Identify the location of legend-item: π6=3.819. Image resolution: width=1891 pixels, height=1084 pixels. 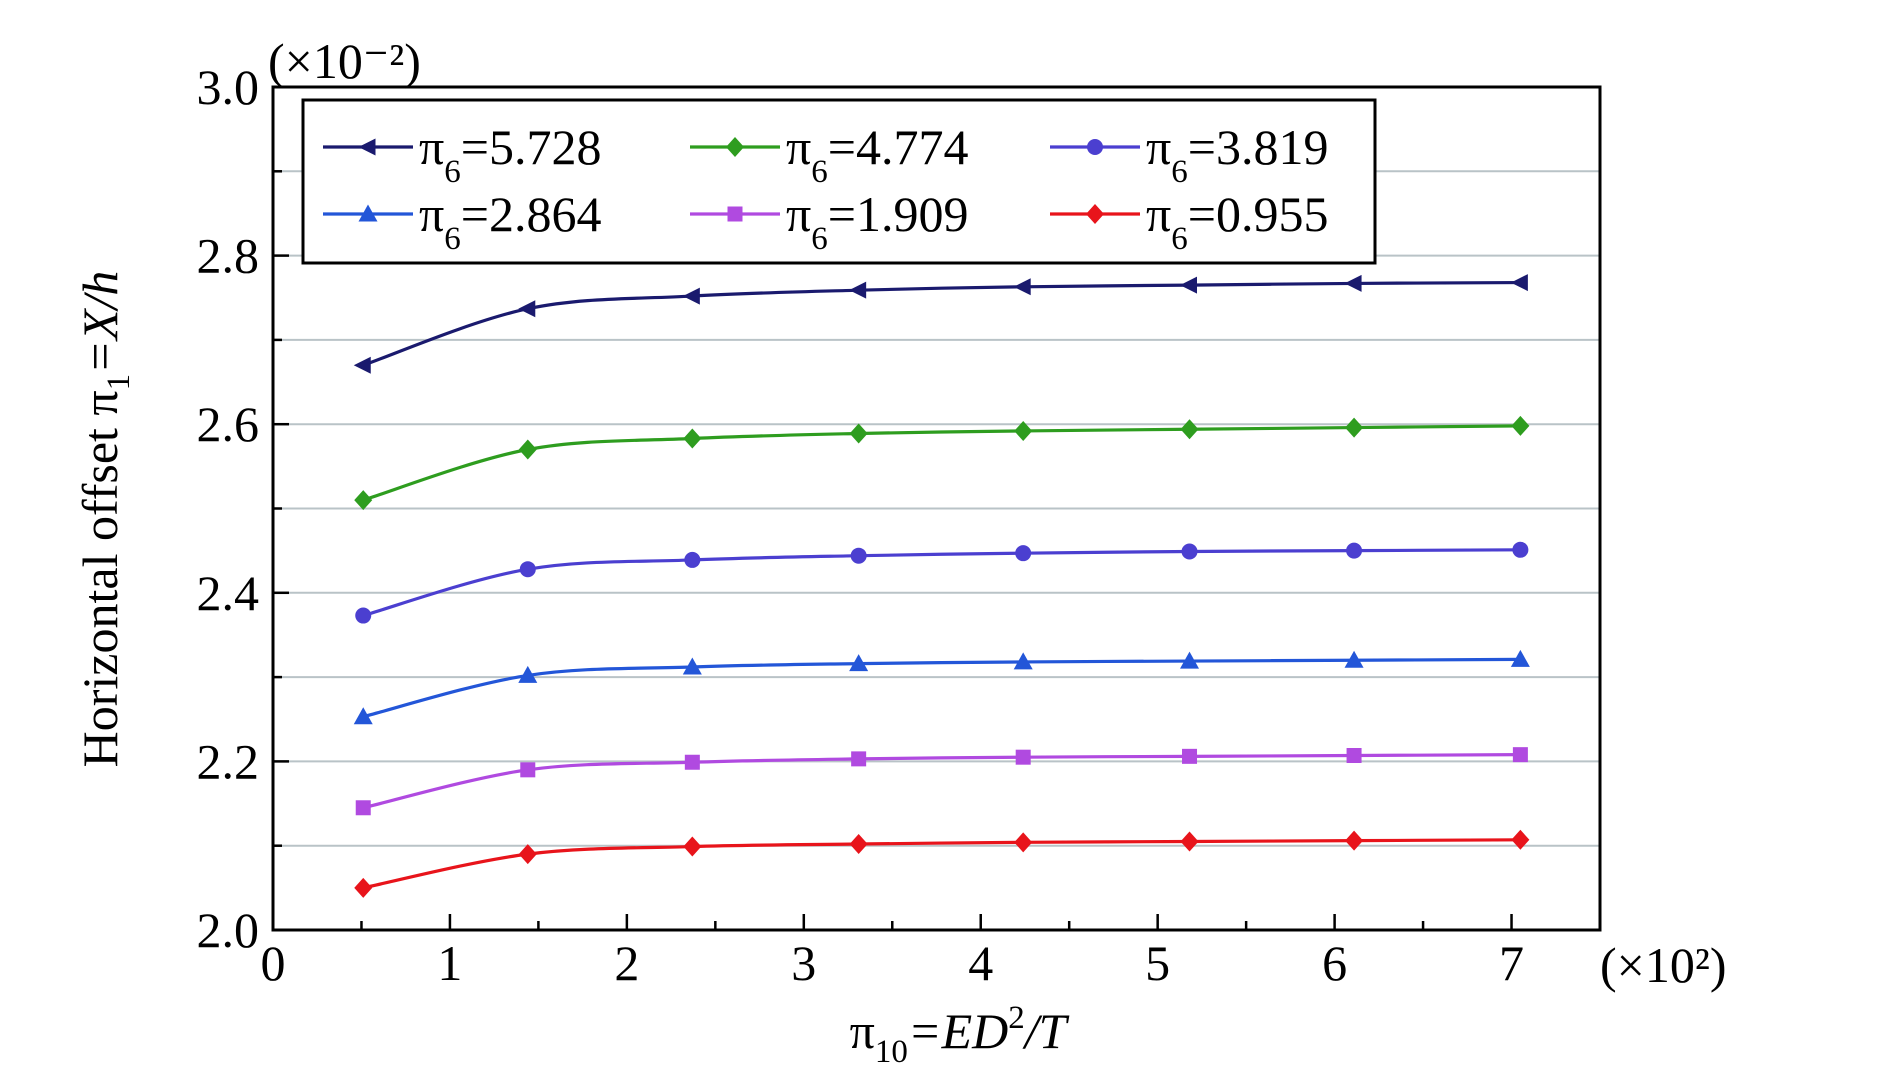
(1189, 154).